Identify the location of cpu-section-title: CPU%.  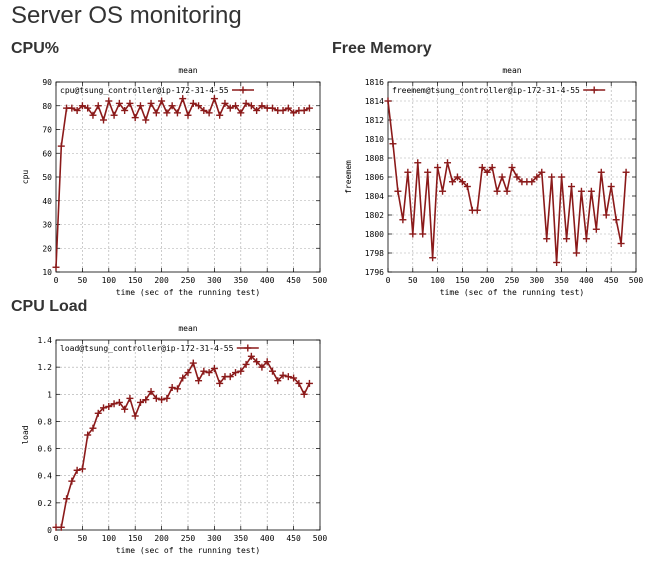
(35, 48).